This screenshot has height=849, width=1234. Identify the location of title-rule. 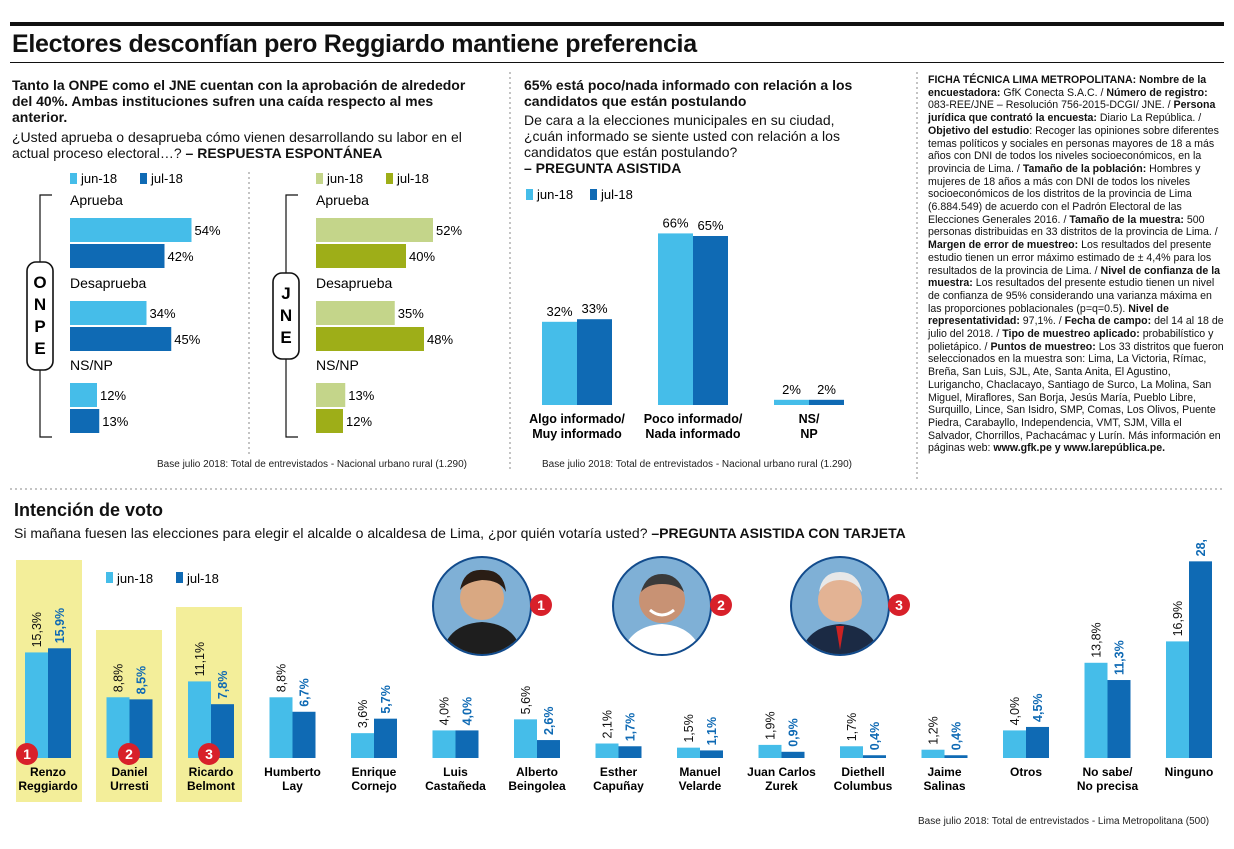
(617, 62).